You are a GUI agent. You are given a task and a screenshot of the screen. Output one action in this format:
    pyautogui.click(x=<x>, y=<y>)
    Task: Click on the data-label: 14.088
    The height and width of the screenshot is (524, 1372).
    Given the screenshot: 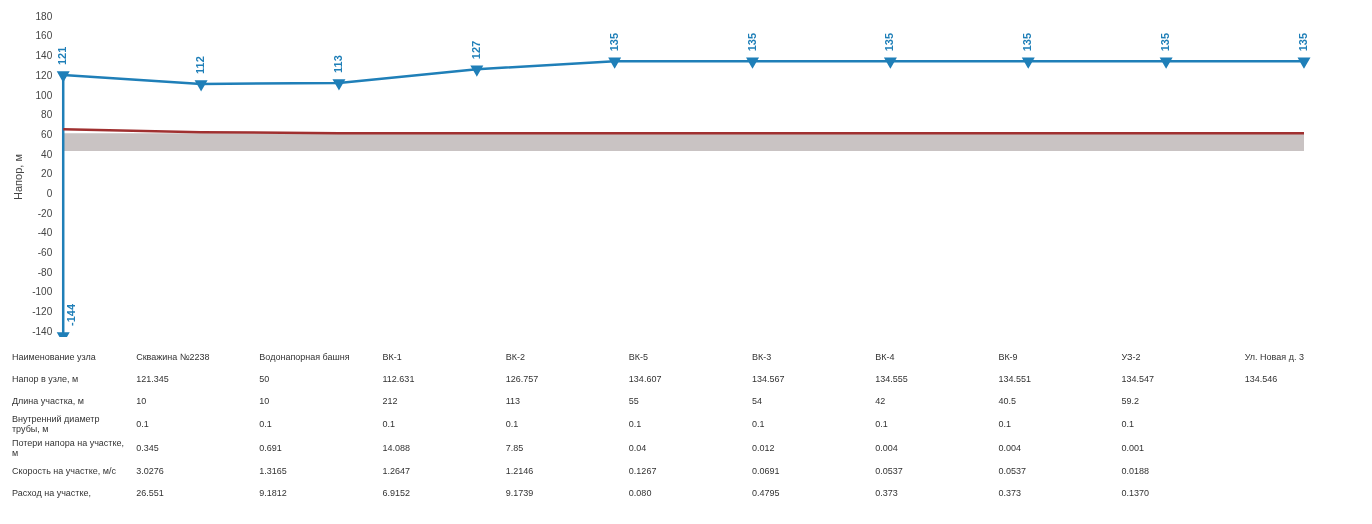 What is the action you would take?
    pyautogui.click(x=396, y=448)
    